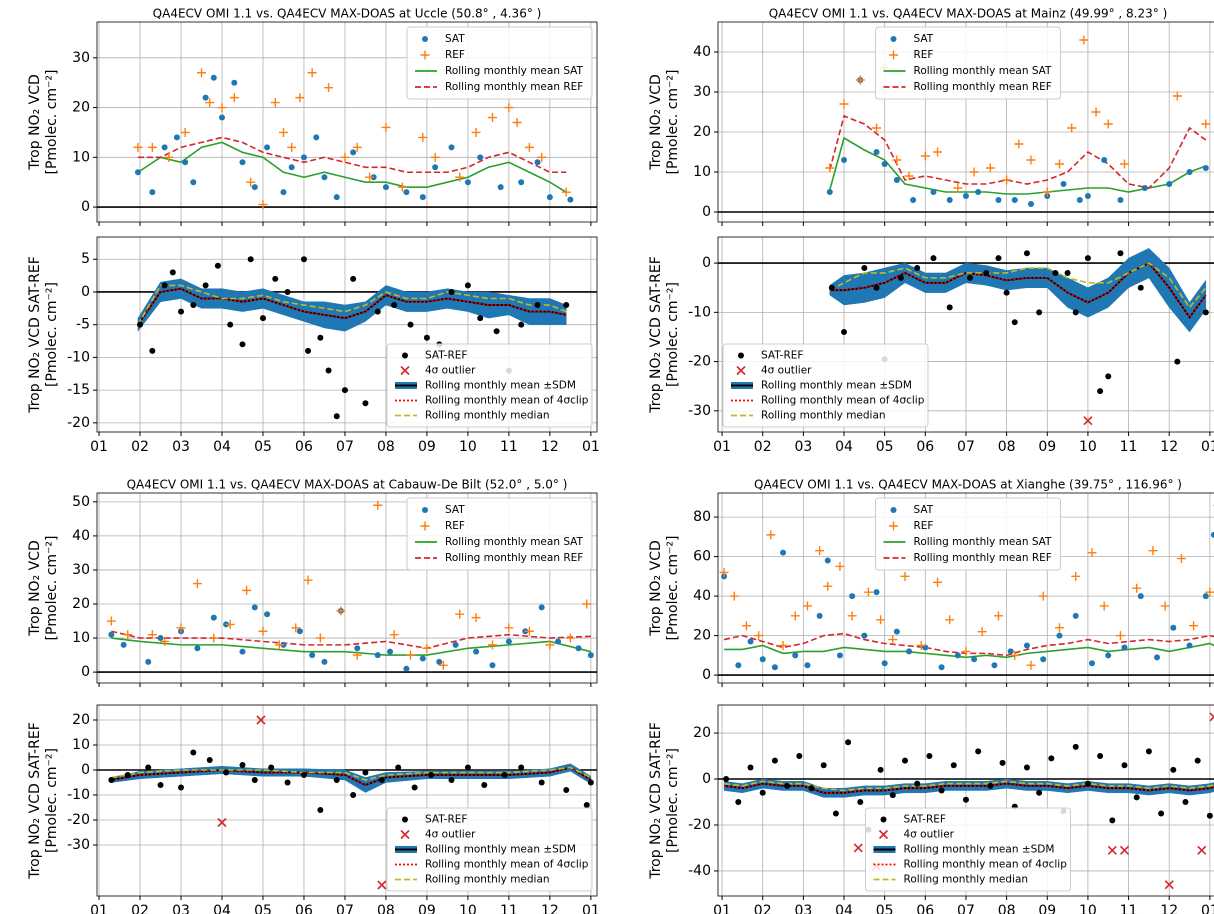 Image resolution: width=1214 pixels, height=914 pixels. I want to click on x-tick-label: 02, so click(140, 447).